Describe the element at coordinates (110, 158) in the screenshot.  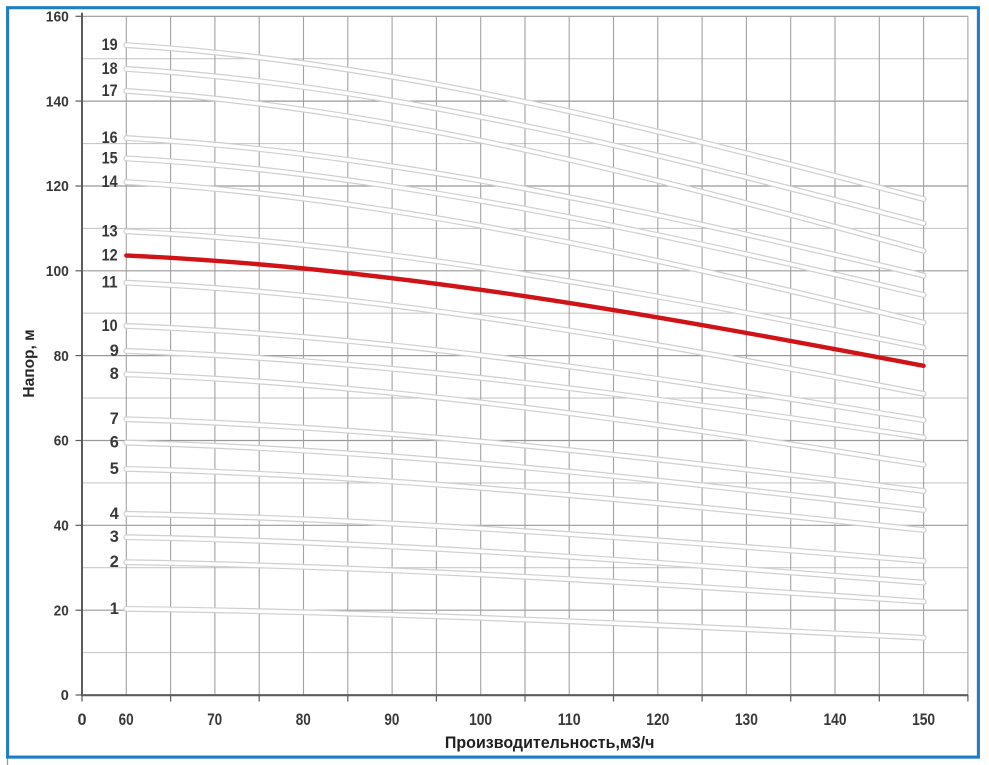
I see `svg-text: 15` at that location.